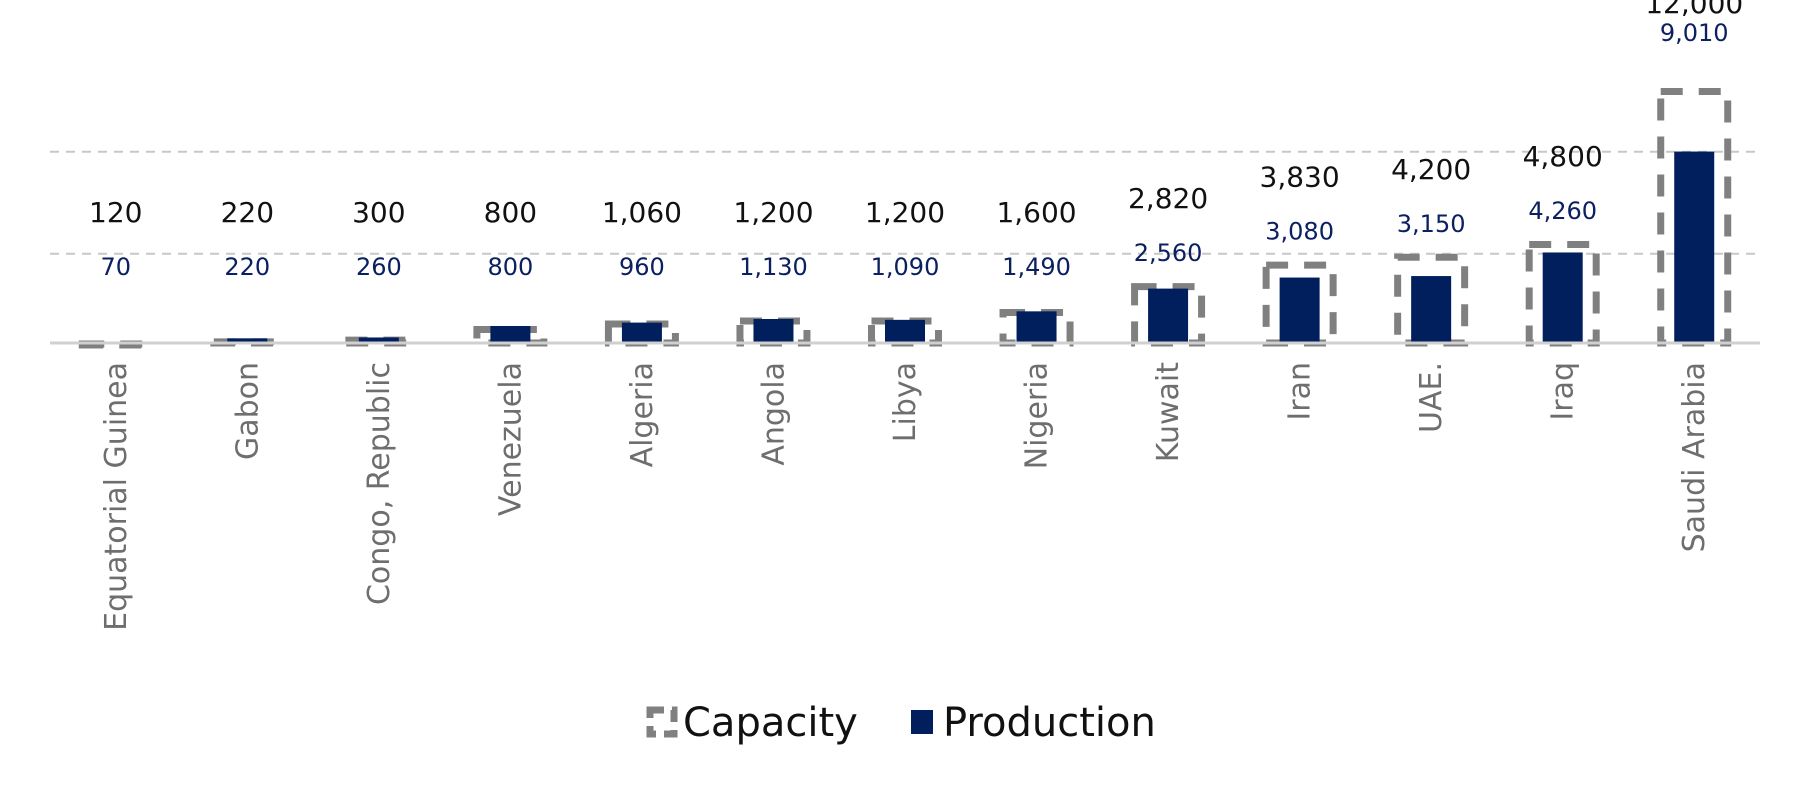  Describe the element at coordinates (1300, 177) in the screenshot. I see `capacity-value-label: 3,830` at that location.